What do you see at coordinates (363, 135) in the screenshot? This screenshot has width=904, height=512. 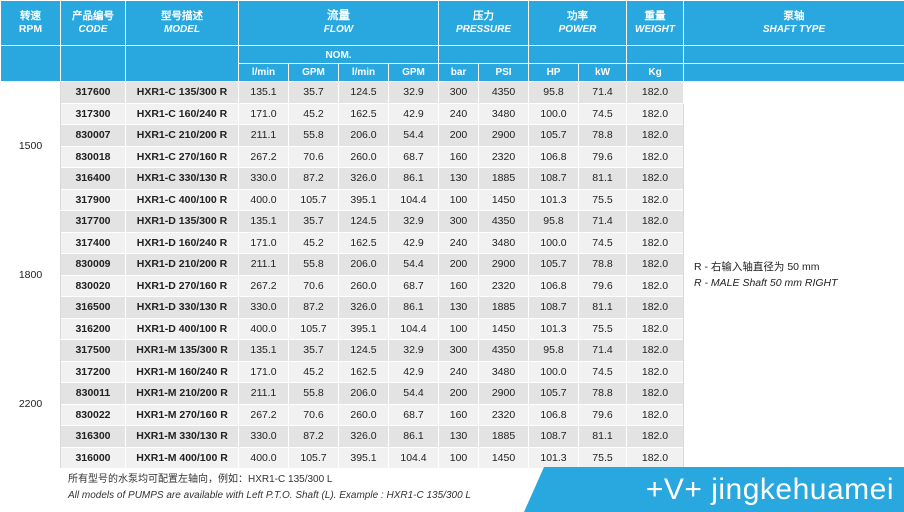 I see `value-cell: 206.0` at bounding box center [363, 135].